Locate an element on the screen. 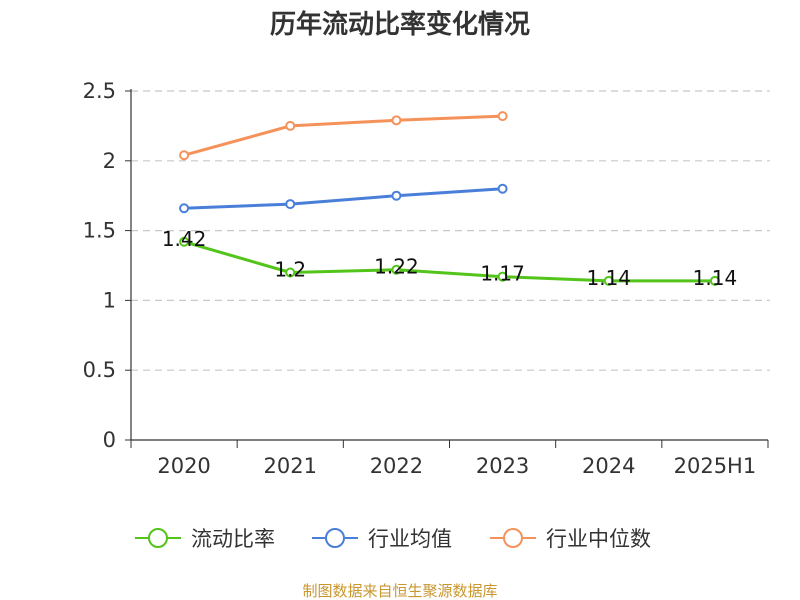 This screenshot has width=800, height=600. legend-item-2: 行业均值 is located at coordinates (382, 539).